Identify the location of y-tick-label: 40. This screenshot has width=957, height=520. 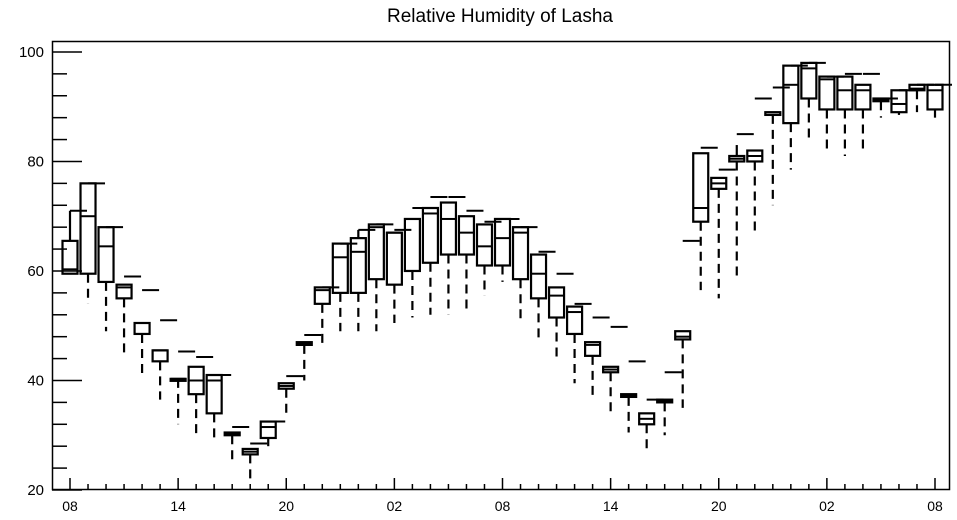
(35, 380).